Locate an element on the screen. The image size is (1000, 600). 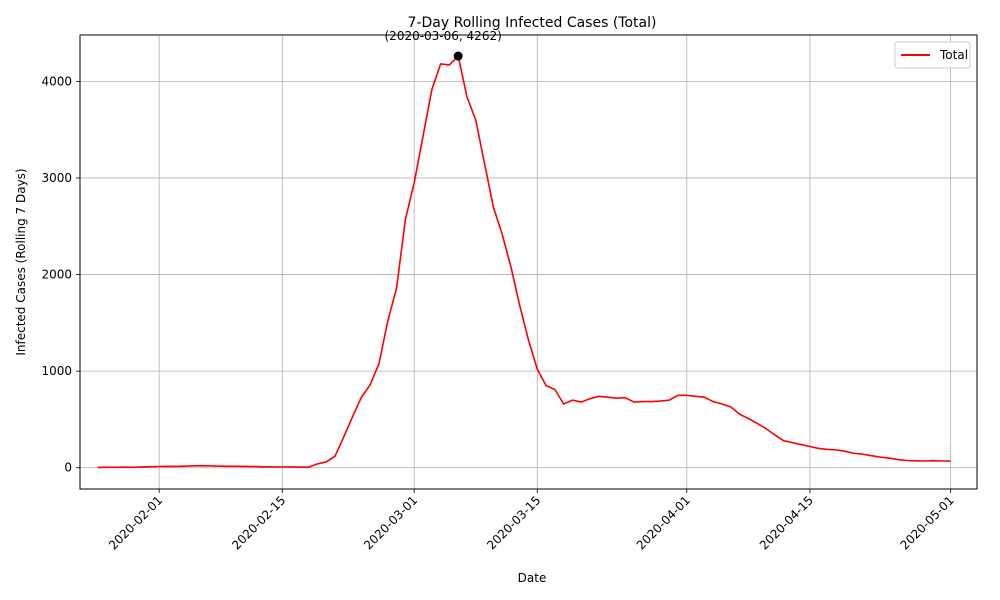
legend: Total is located at coordinates (932, 55).